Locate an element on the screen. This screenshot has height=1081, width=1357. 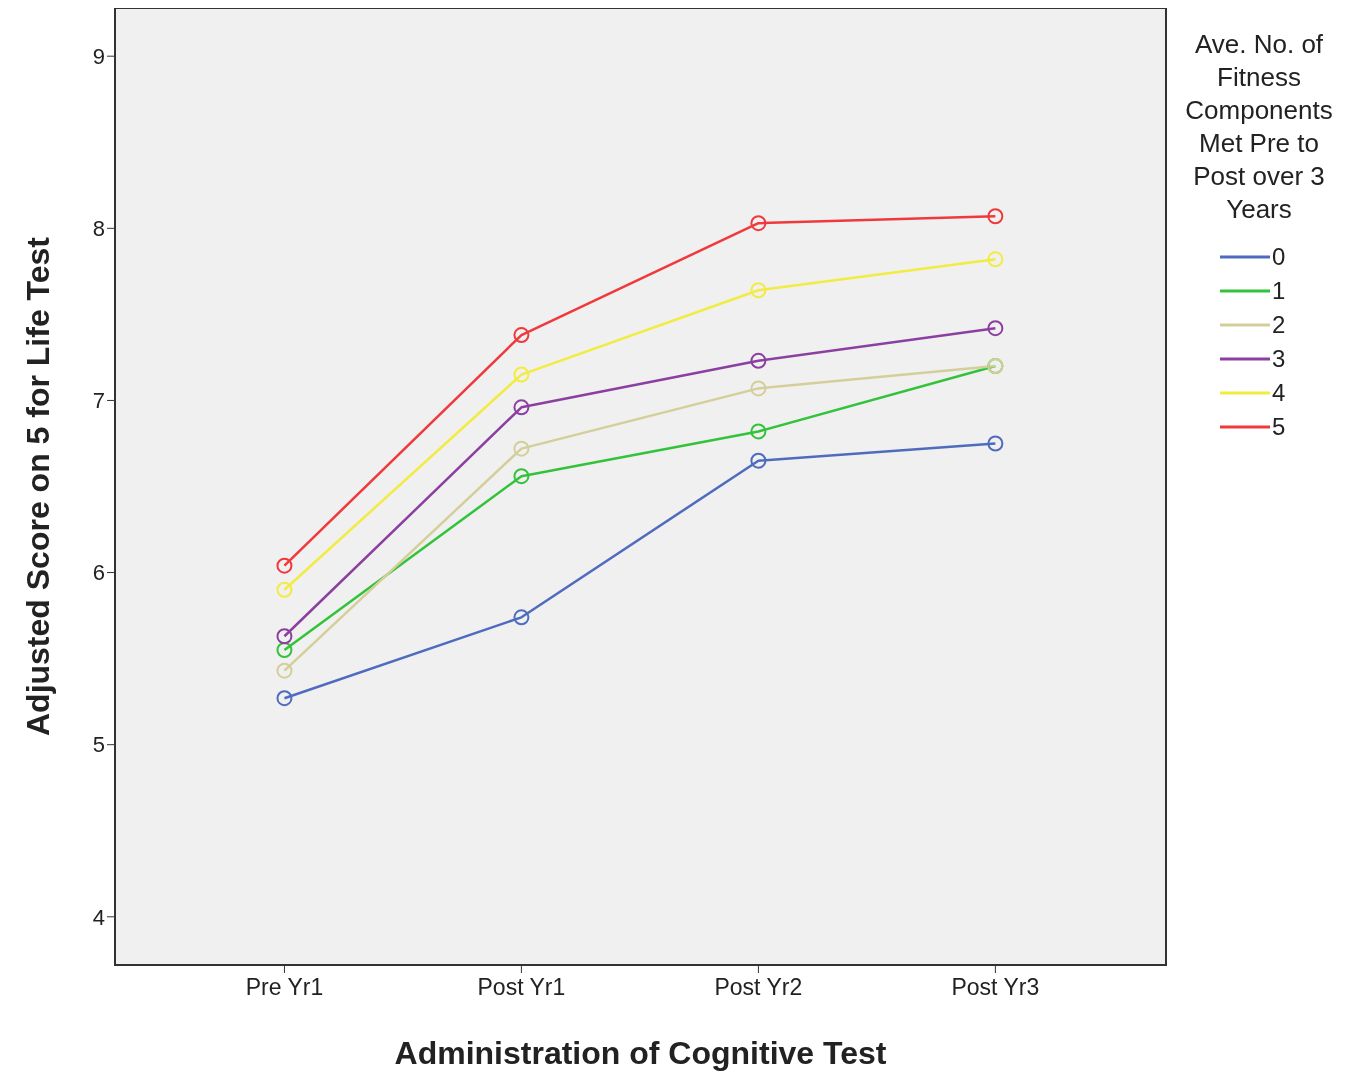
x-tick-label: Pre Yr1 is located at coordinates (284, 987).